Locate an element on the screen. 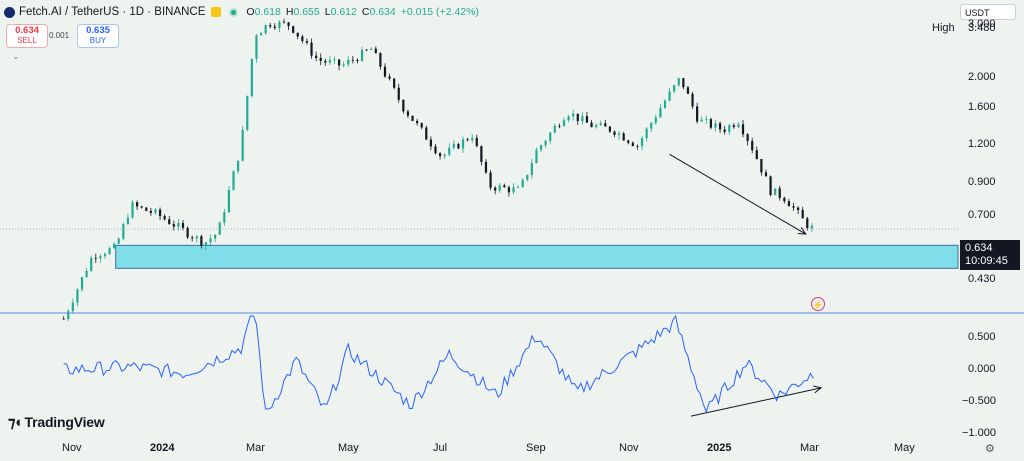 The image size is (1024, 461). oscillator-axis-label: −1.000 is located at coordinates (979, 433).